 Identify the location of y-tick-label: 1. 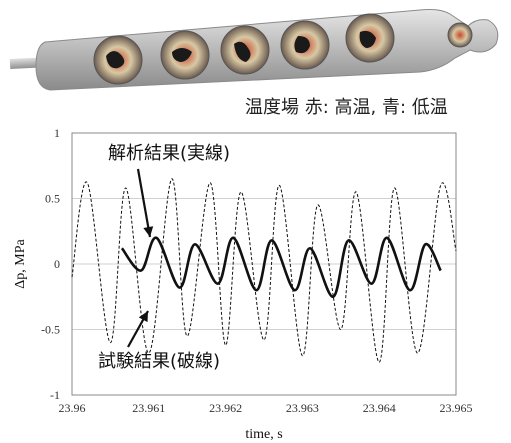
(57, 133).